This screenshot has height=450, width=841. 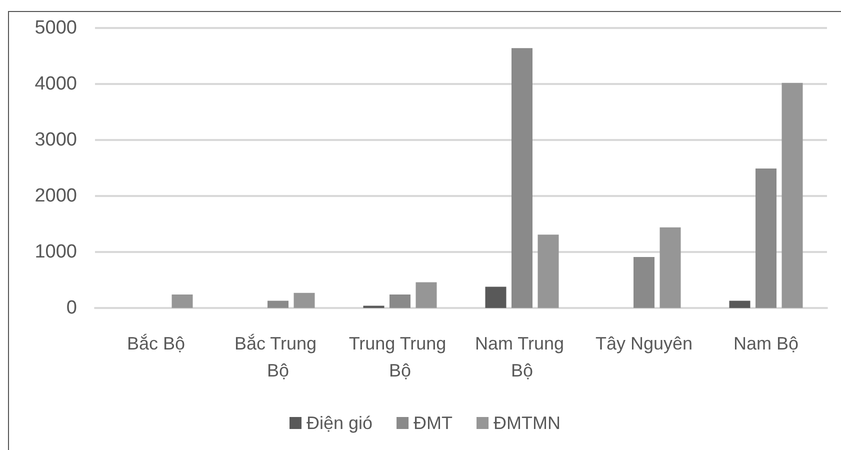 I want to click on y-tick-label: 0, so click(x=71, y=308).